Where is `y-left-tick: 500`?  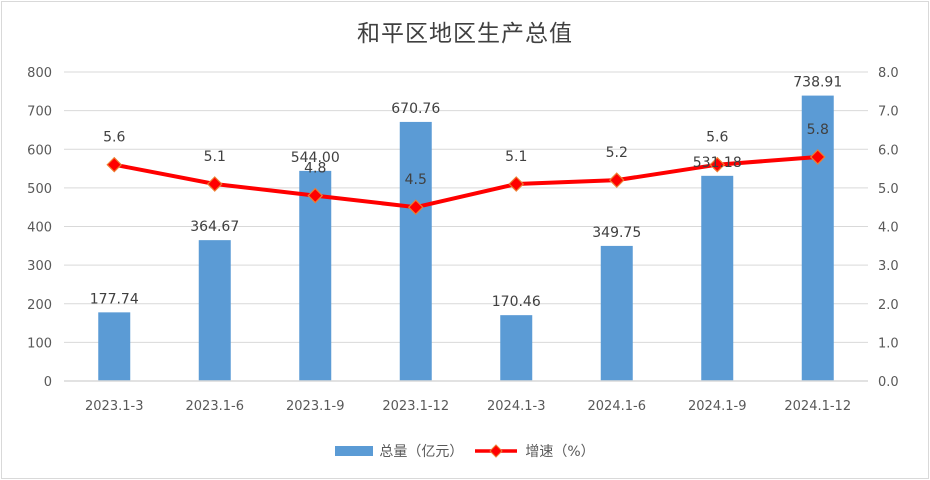 y-left-tick: 500 is located at coordinates (39, 189).